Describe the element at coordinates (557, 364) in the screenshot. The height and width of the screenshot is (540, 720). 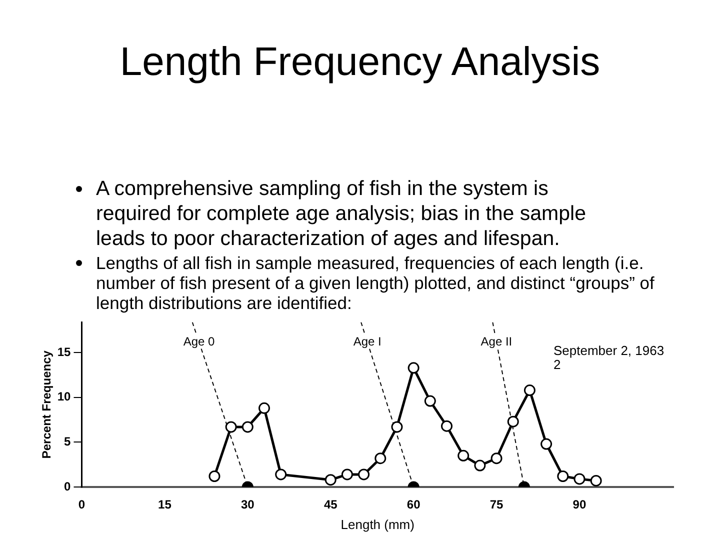
I see `annotation: 2` at that location.